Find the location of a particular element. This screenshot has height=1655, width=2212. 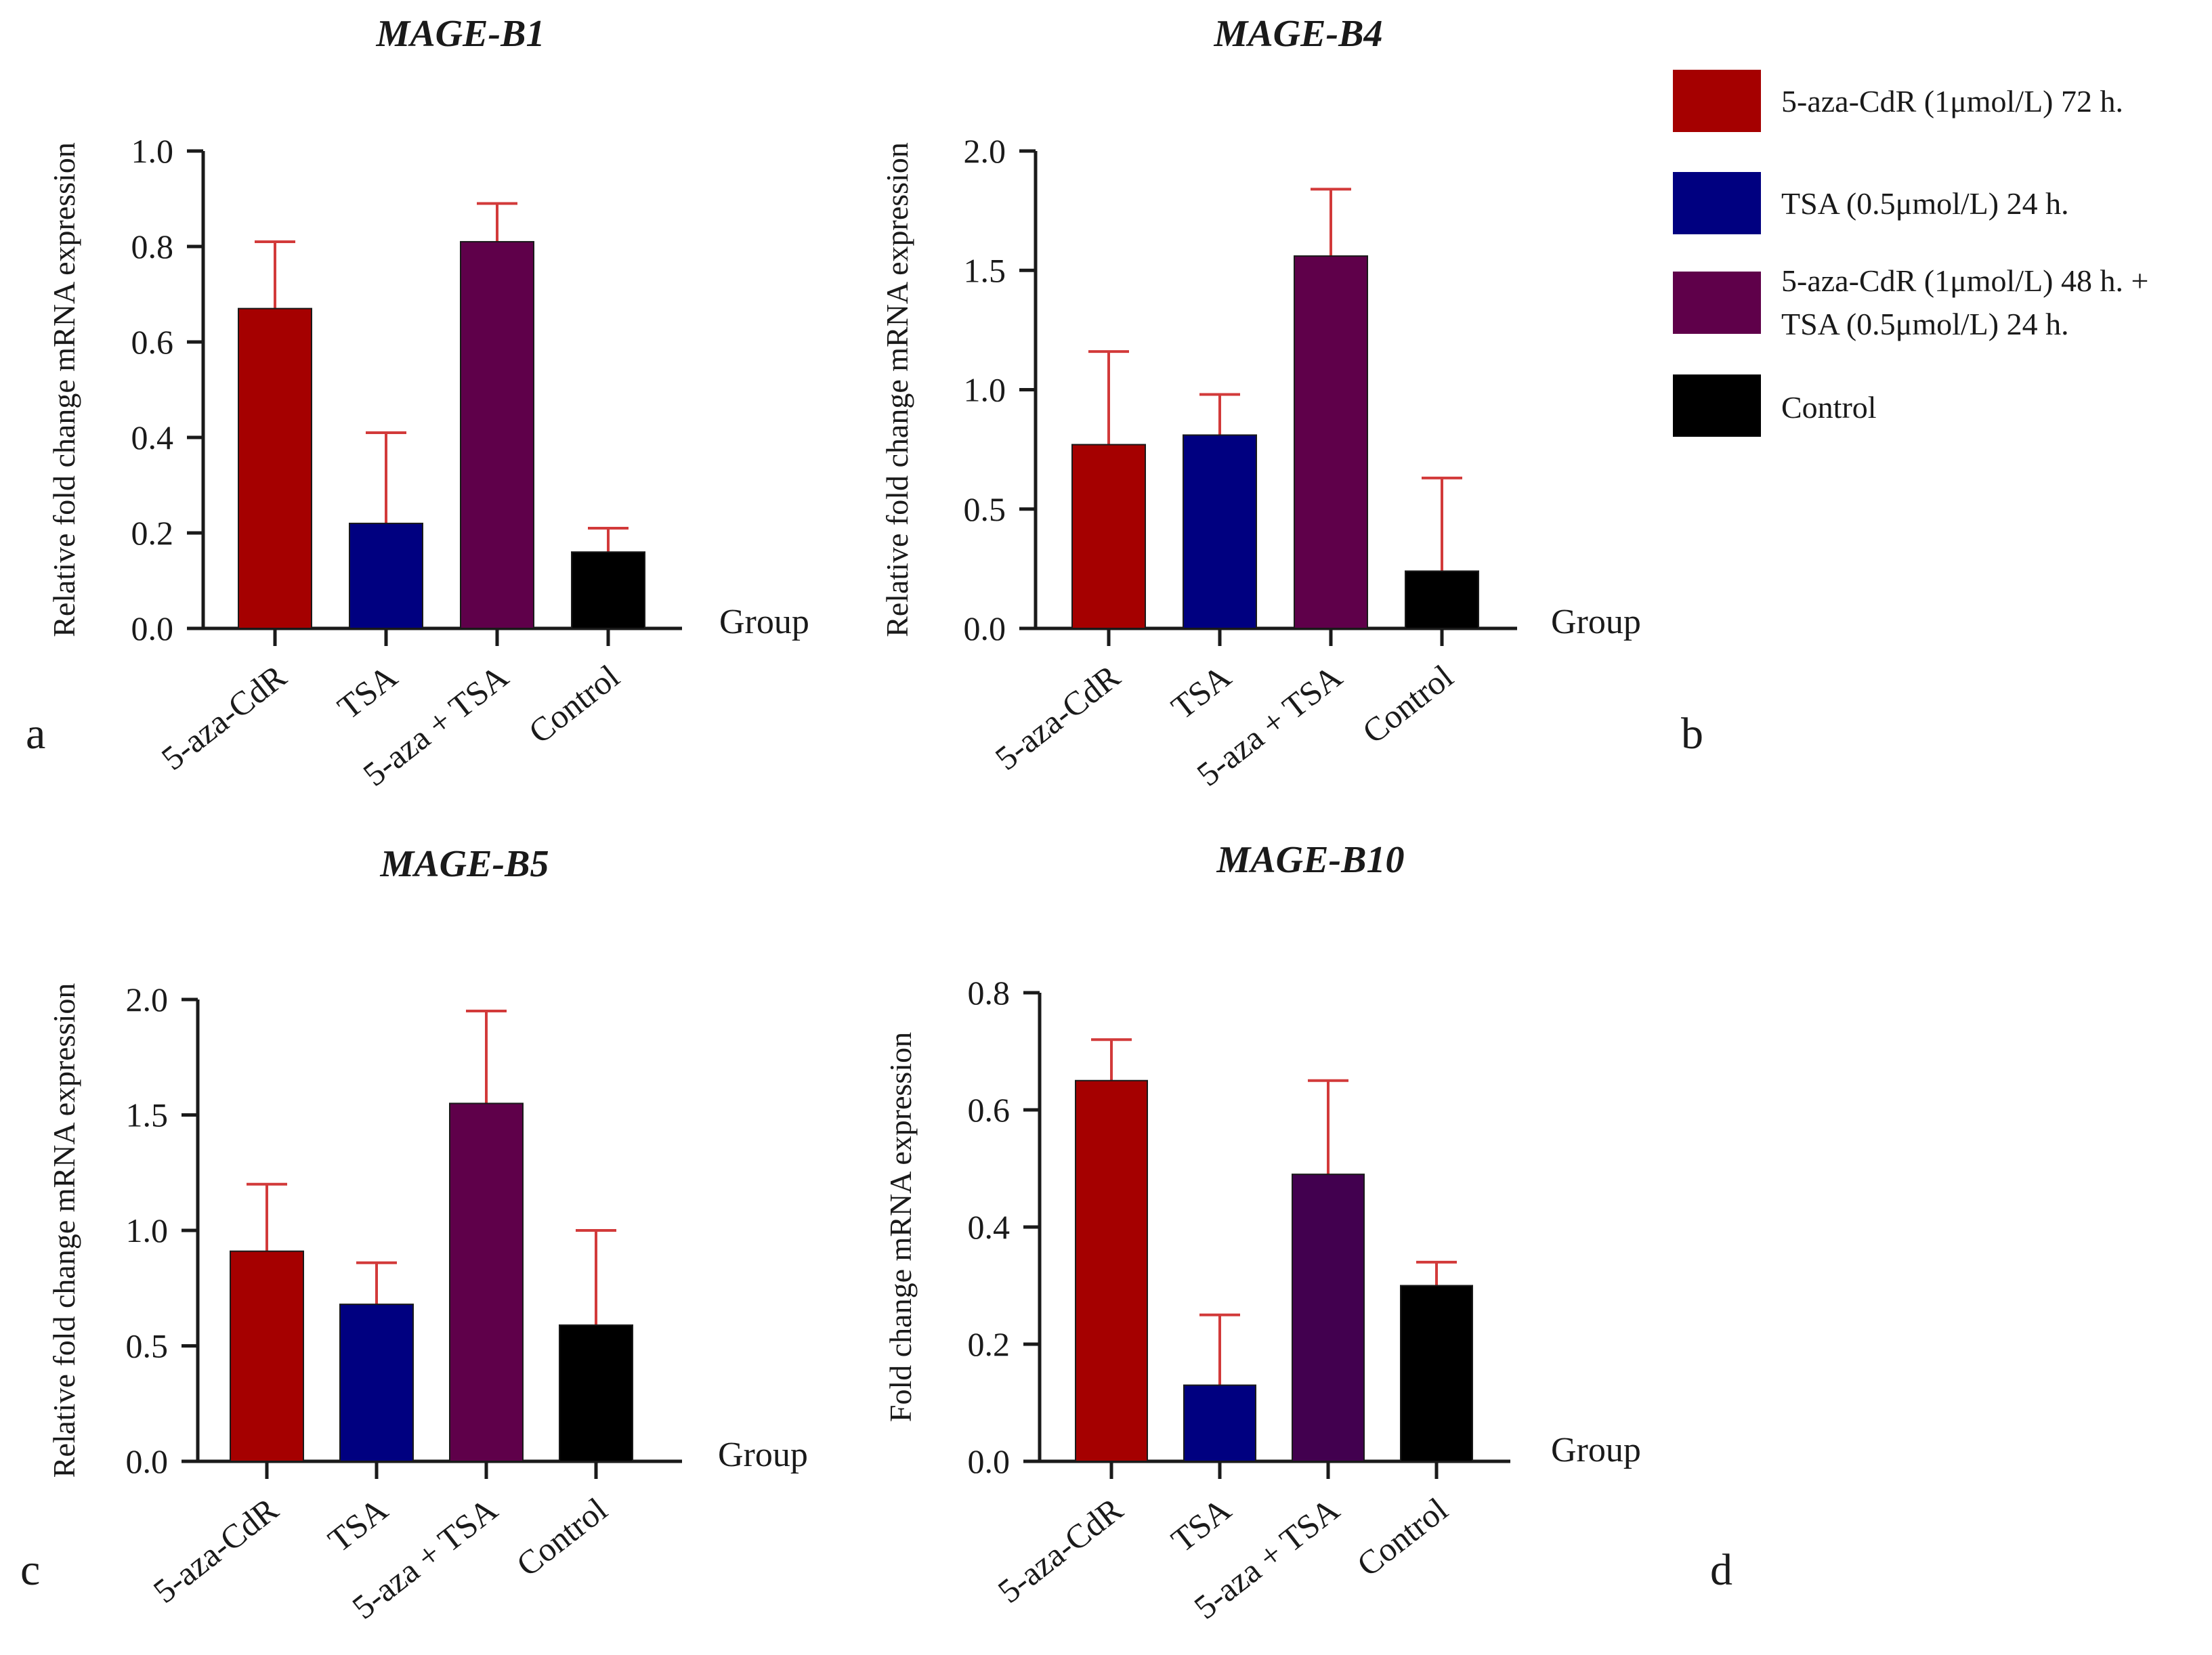

chart-title: MAGE-B4 is located at coordinates (1298, 34).